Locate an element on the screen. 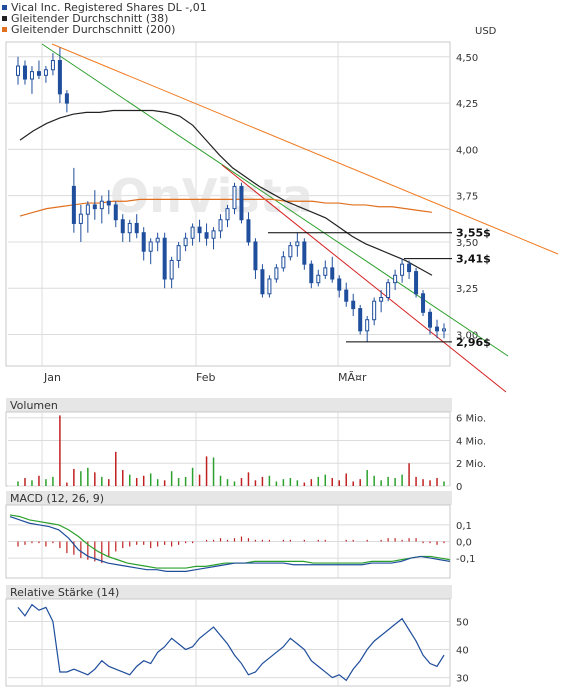 The image size is (588, 691). macd-line is located at coordinates (230, 544).